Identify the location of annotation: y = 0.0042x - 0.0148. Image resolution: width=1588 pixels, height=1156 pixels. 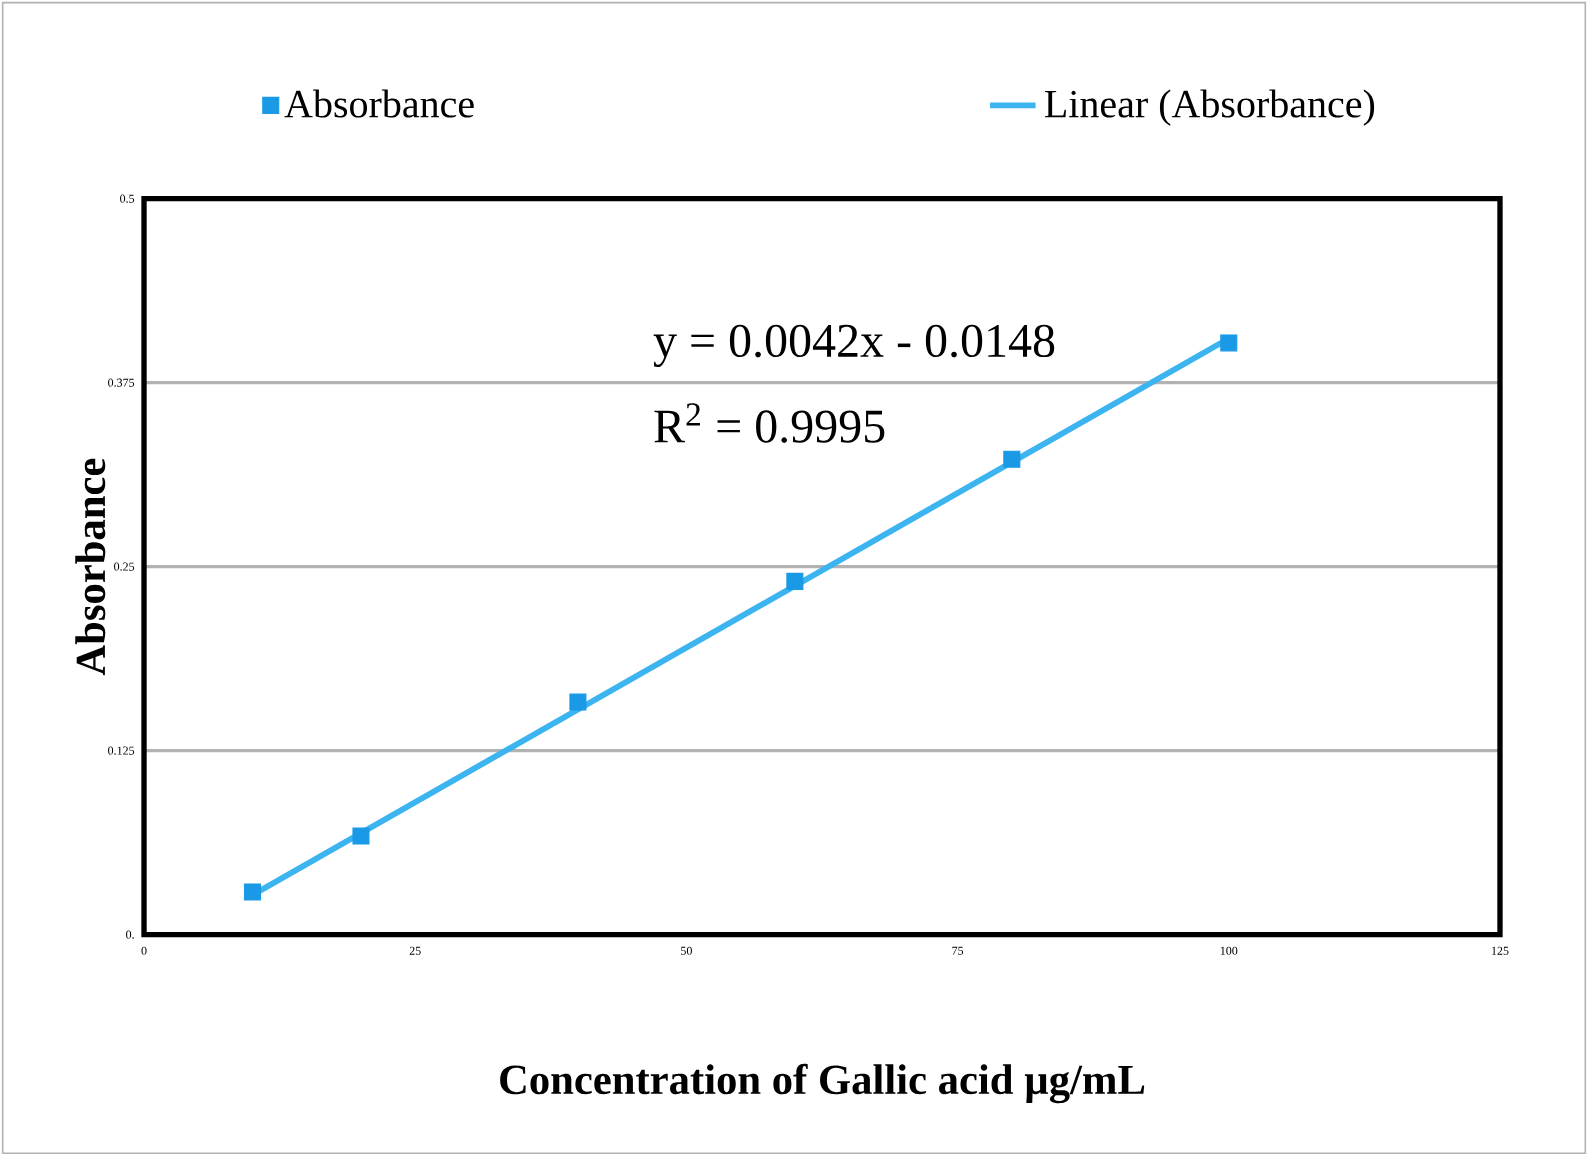
(854, 346).